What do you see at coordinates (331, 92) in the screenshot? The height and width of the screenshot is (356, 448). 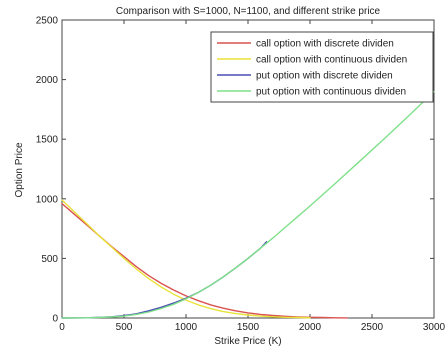 I see `legend-label-4: put option with continuous dividen` at bounding box center [331, 92].